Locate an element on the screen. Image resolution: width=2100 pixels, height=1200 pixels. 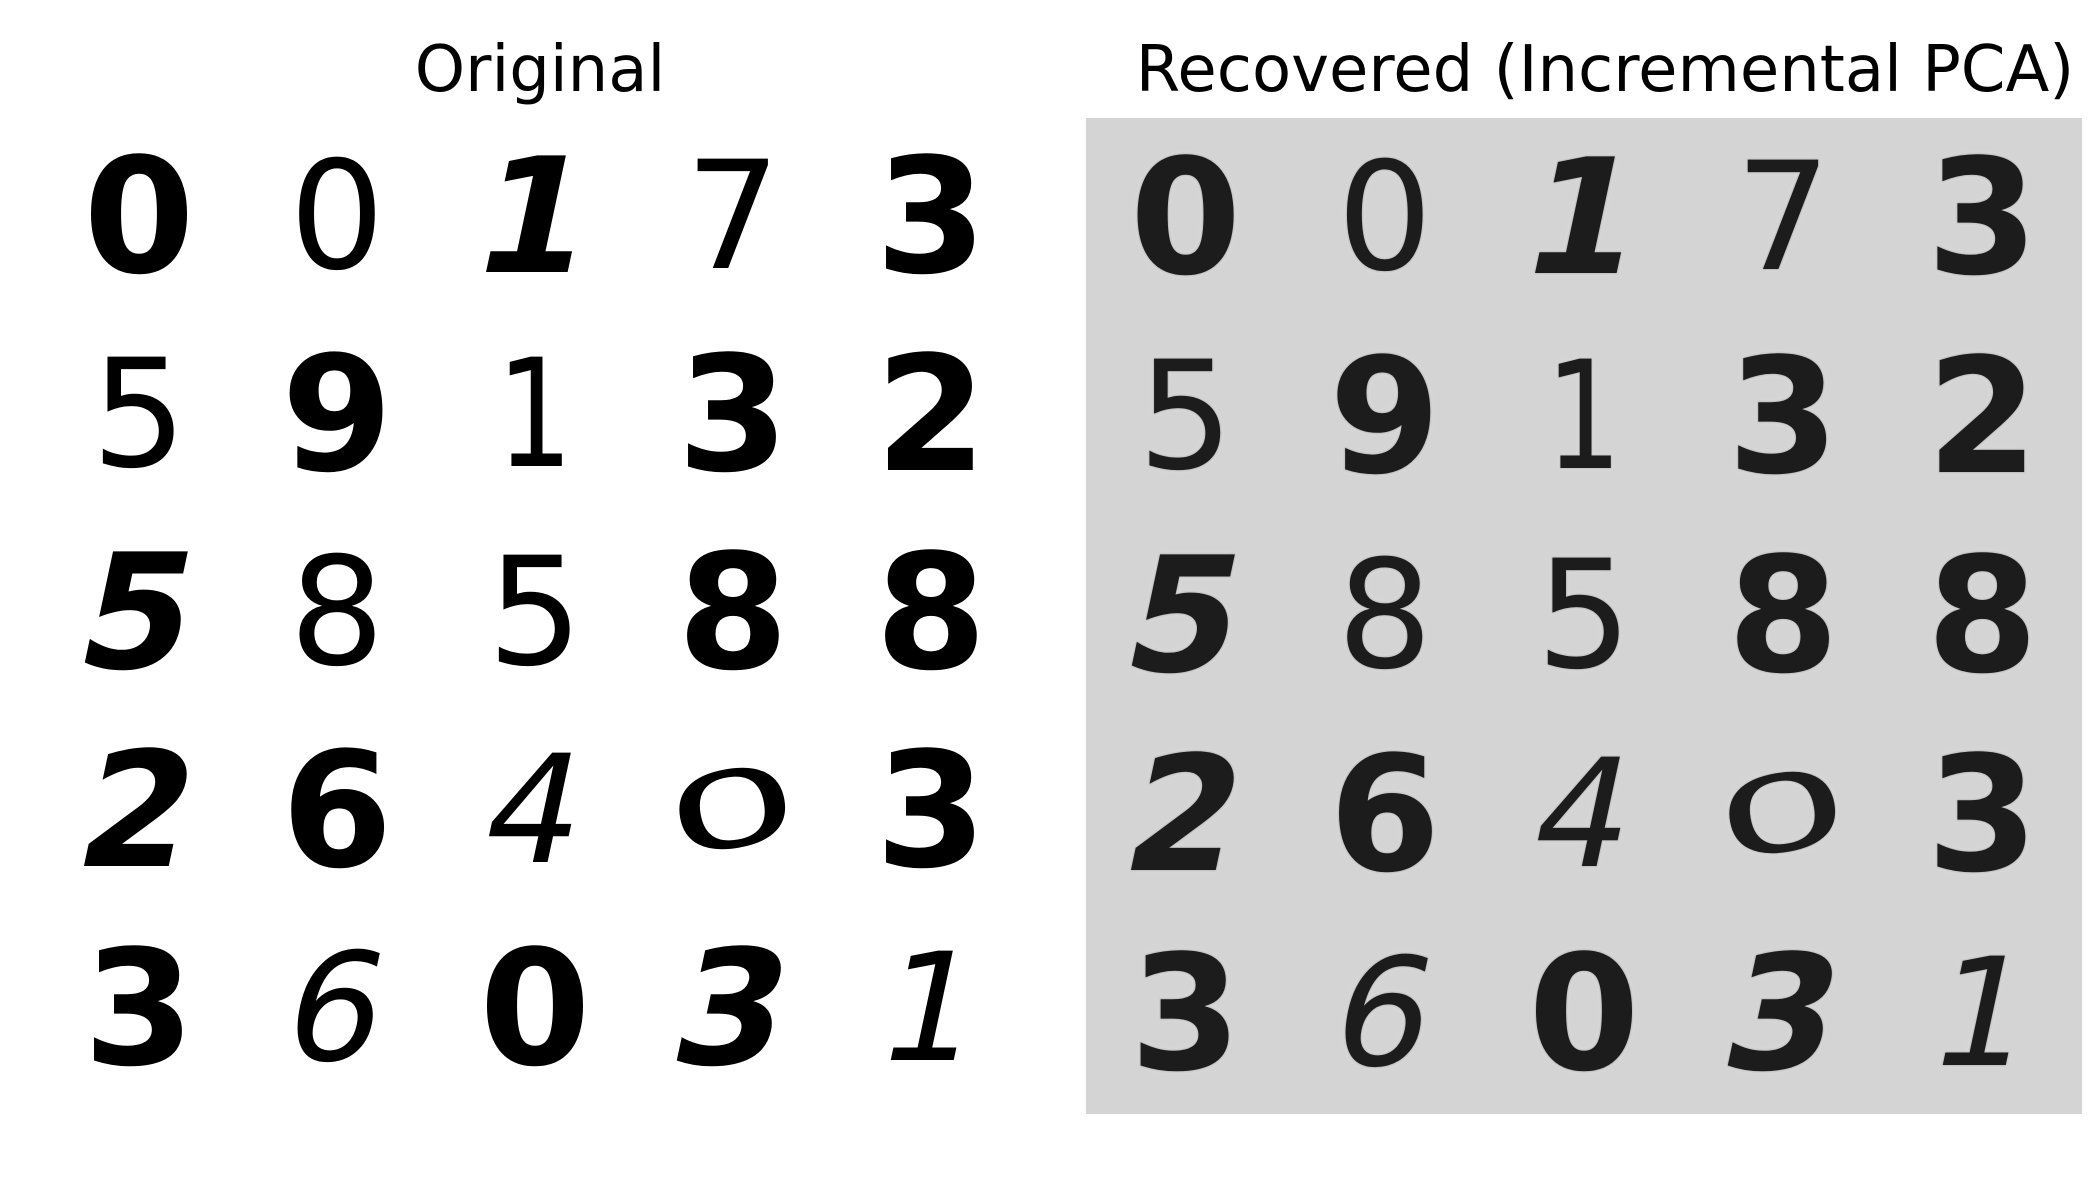
recovered-digit: 9 is located at coordinates (1385, 416).